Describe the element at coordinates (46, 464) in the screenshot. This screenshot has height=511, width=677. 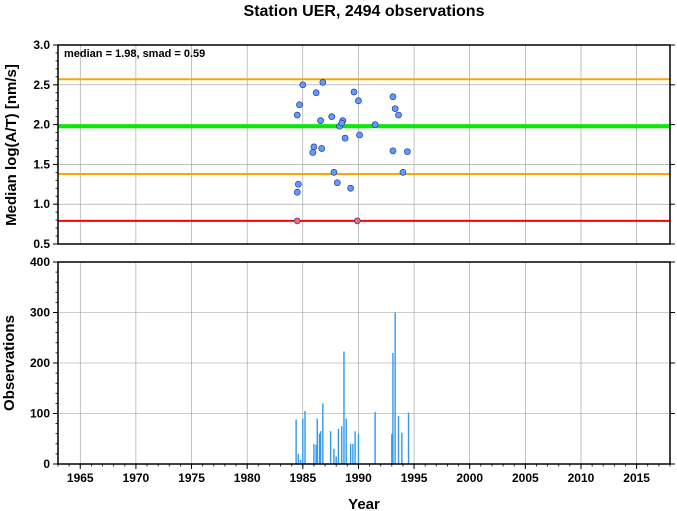
I see `observations-y-tick-label: 0` at that location.